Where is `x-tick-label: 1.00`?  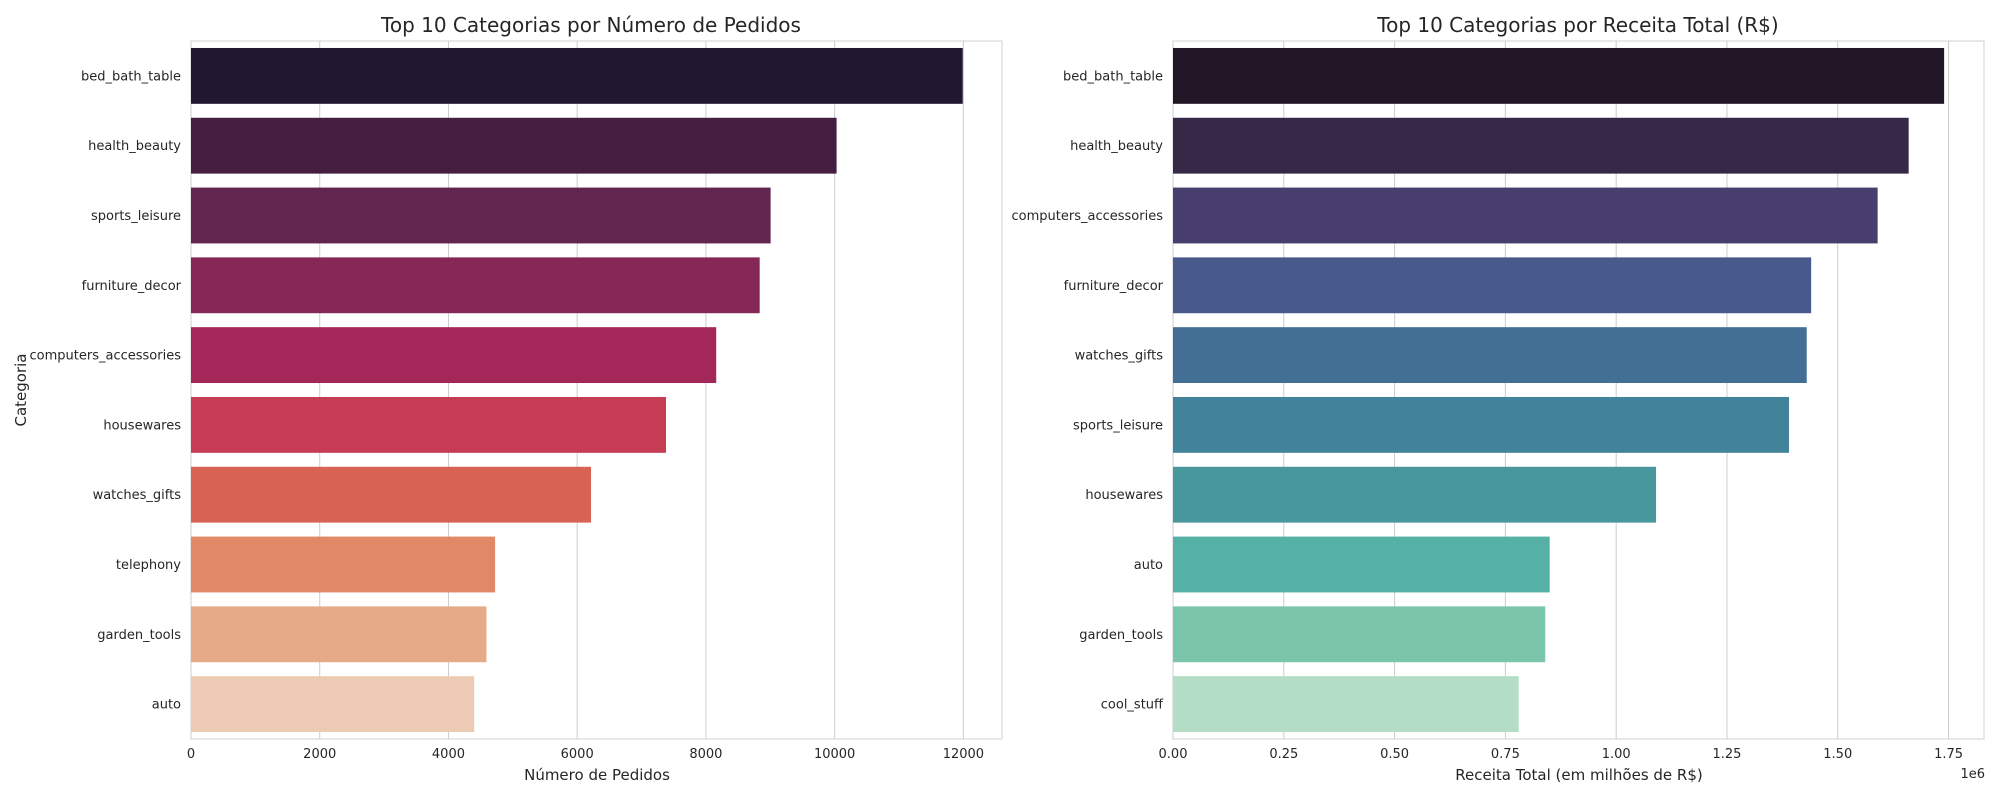 x-tick-label: 1.00 is located at coordinates (1616, 754).